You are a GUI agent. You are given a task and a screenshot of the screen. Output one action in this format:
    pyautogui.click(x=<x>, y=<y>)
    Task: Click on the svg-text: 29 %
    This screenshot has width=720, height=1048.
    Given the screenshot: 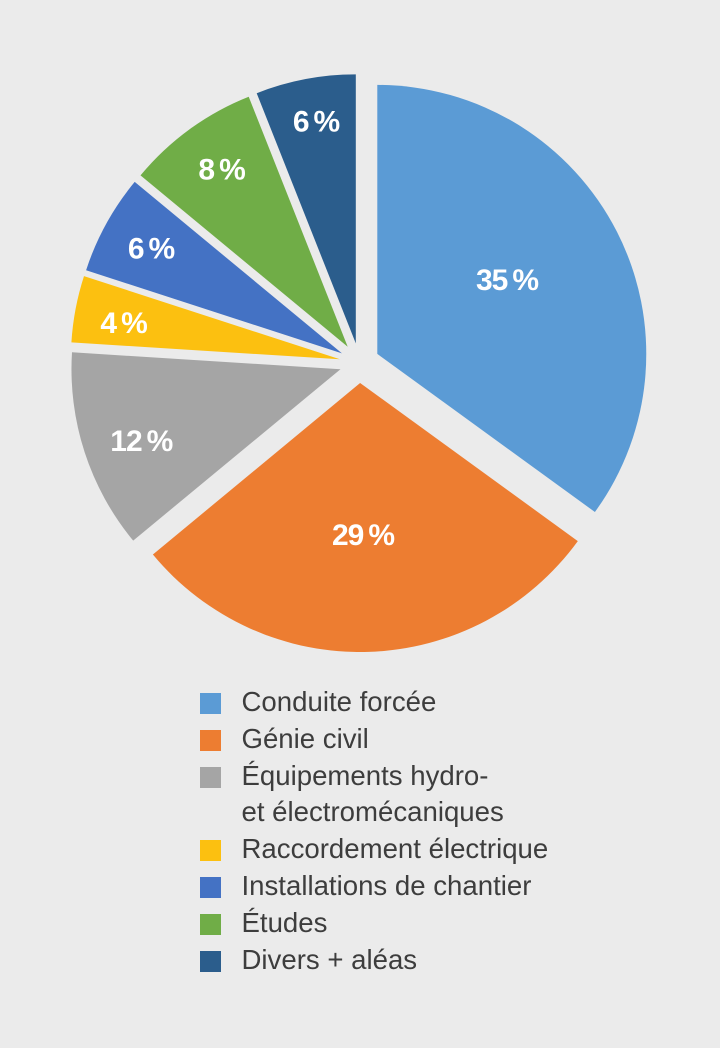 What is the action you would take?
    pyautogui.click(x=363, y=535)
    